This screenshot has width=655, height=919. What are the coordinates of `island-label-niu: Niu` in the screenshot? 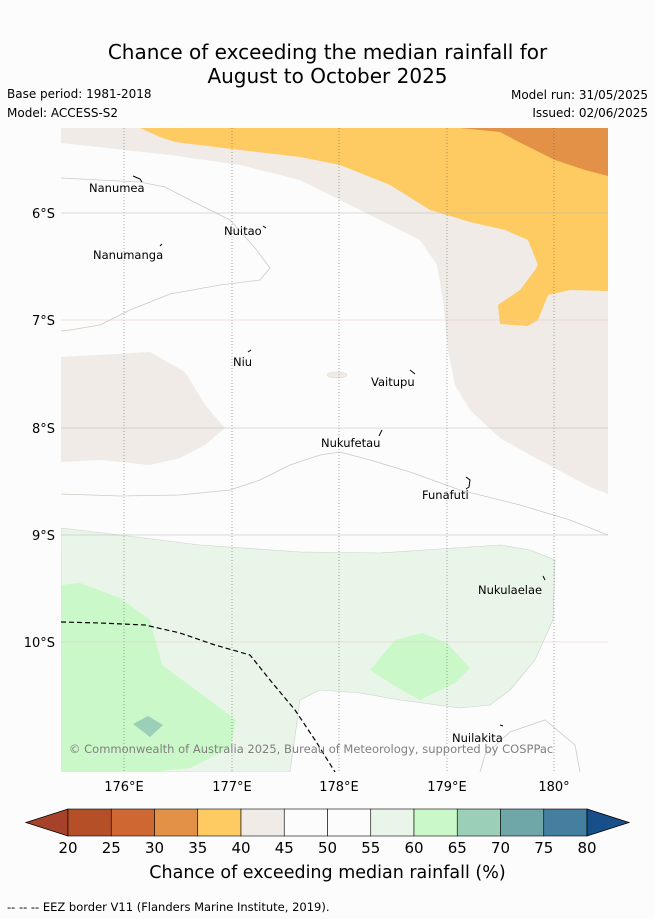 It's located at (242, 362).